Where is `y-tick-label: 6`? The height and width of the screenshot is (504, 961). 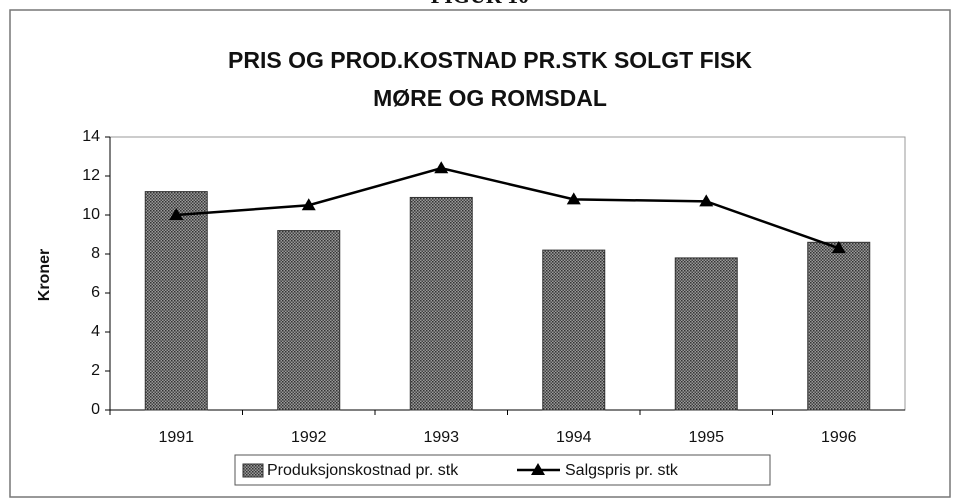 y-tick-label: 6 is located at coordinates (95, 292).